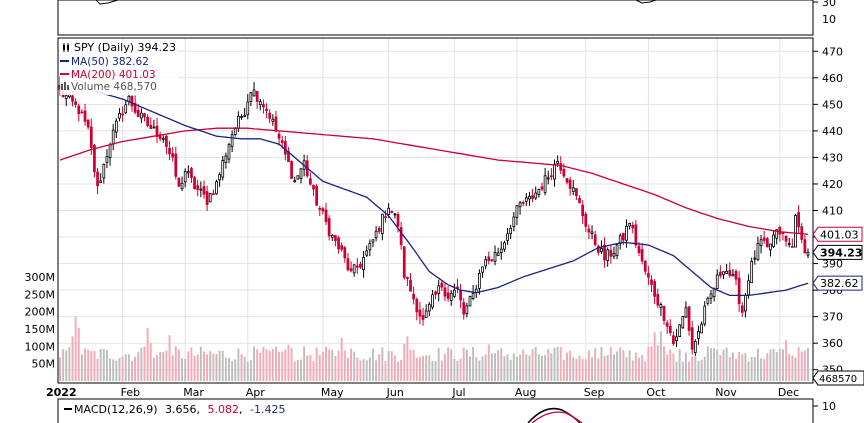 The image size is (864, 423). Describe the element at coordinates (832, 264) in the screenshot. I see `price-tick-390: 390` at that location.